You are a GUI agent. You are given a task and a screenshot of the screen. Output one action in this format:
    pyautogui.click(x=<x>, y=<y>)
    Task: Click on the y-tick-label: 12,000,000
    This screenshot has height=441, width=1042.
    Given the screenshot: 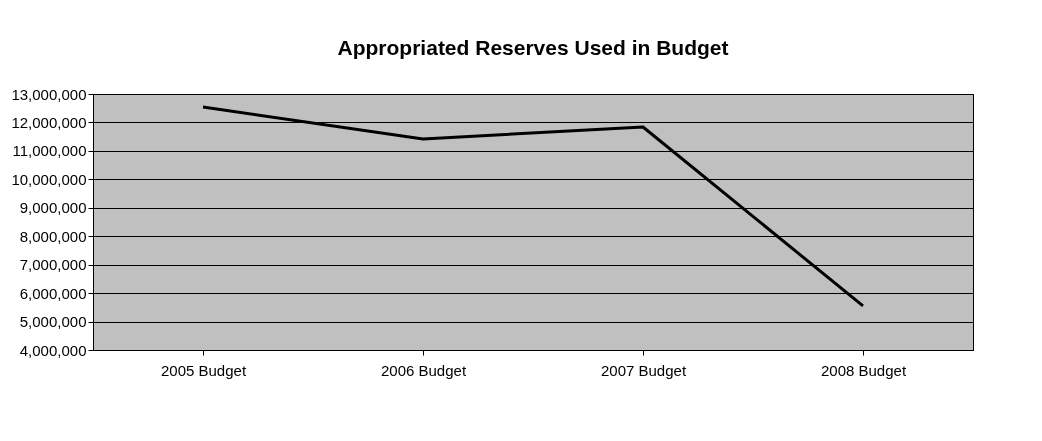 What is the action you would take?
    pyautogui.click(x=49, y=122)
    